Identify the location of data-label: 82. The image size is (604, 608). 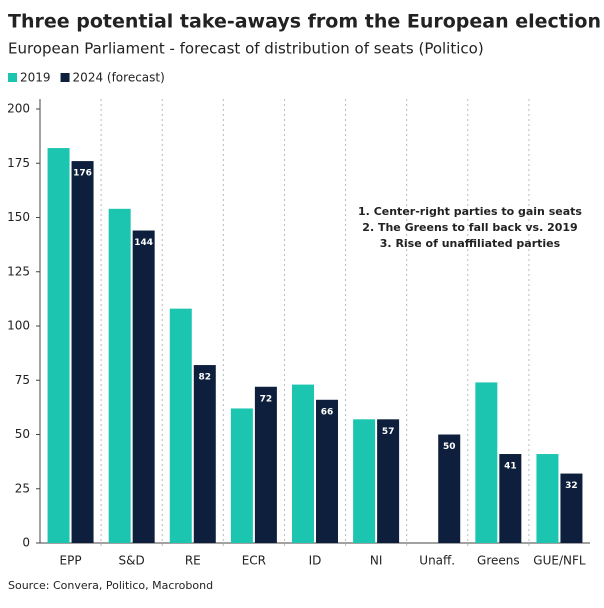
(205, 378).